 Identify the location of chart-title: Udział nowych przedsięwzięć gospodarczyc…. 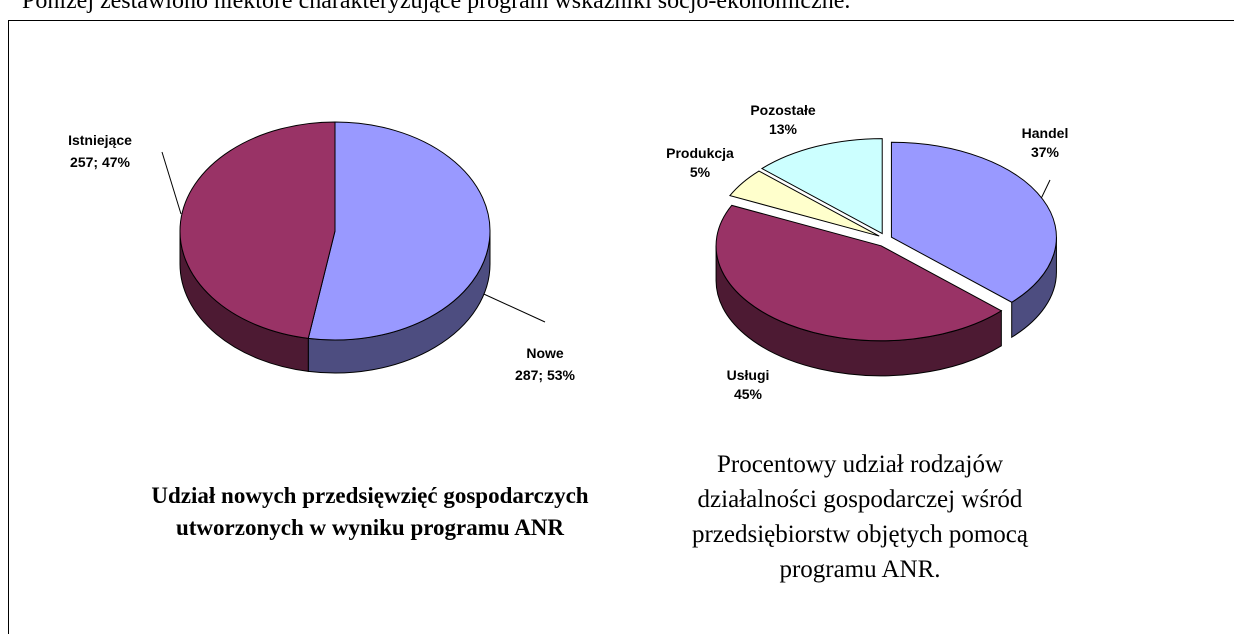
(370, 511).